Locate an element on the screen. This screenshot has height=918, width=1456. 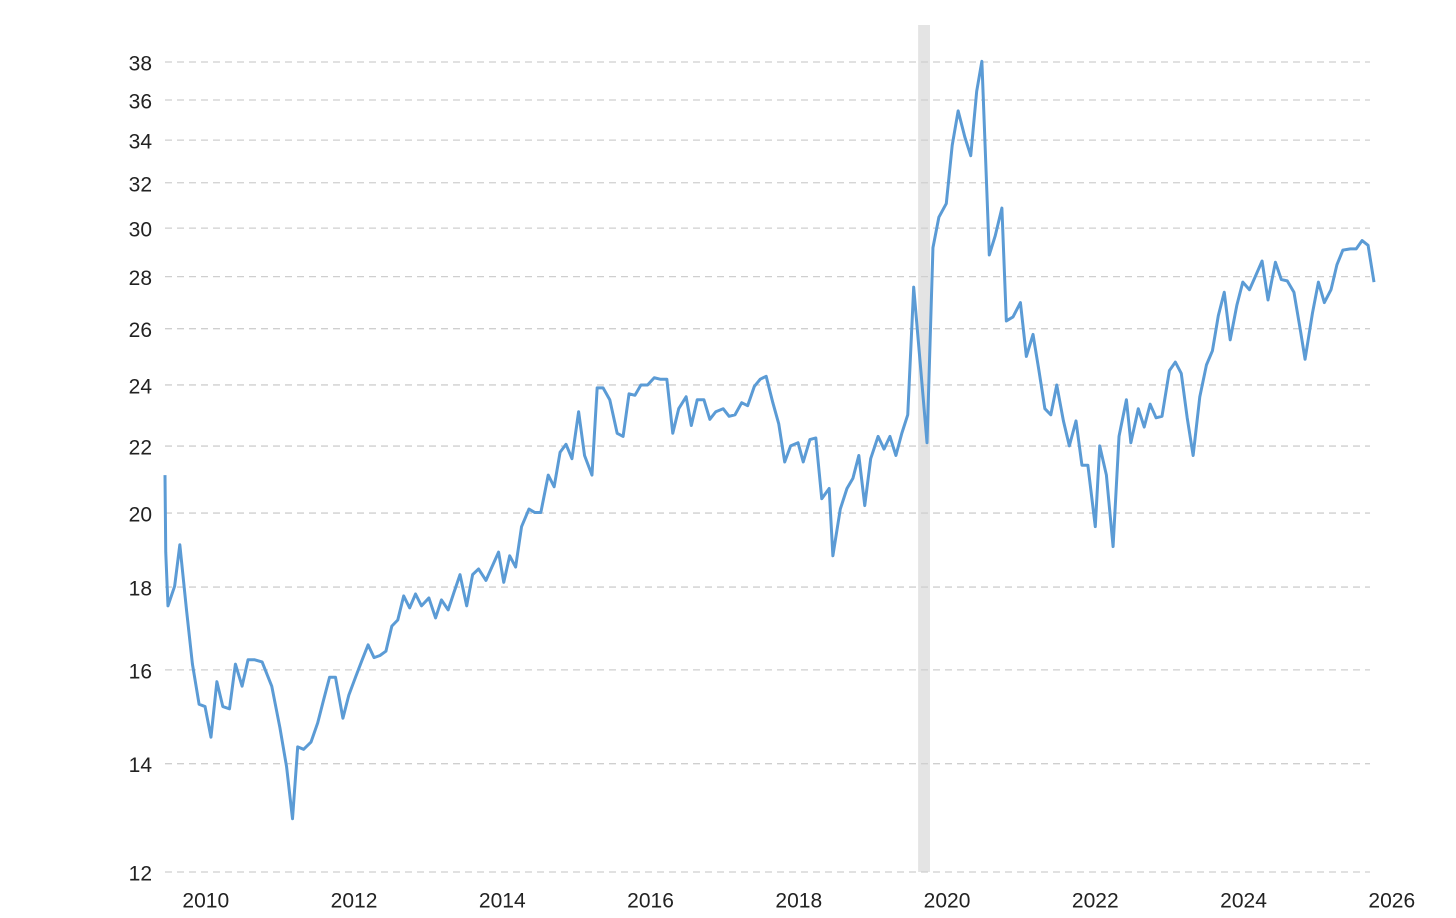
y-tick-label: 16 is located at coordinates (140, 671).